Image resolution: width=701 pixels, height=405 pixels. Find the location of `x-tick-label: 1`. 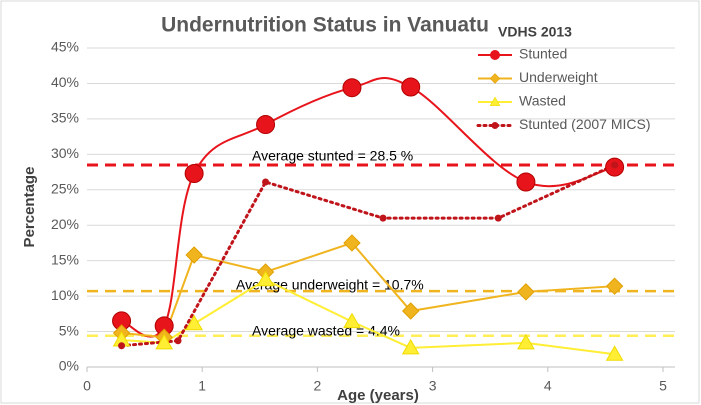

x-tick-label: 1 is located at coordinates (202, 386).